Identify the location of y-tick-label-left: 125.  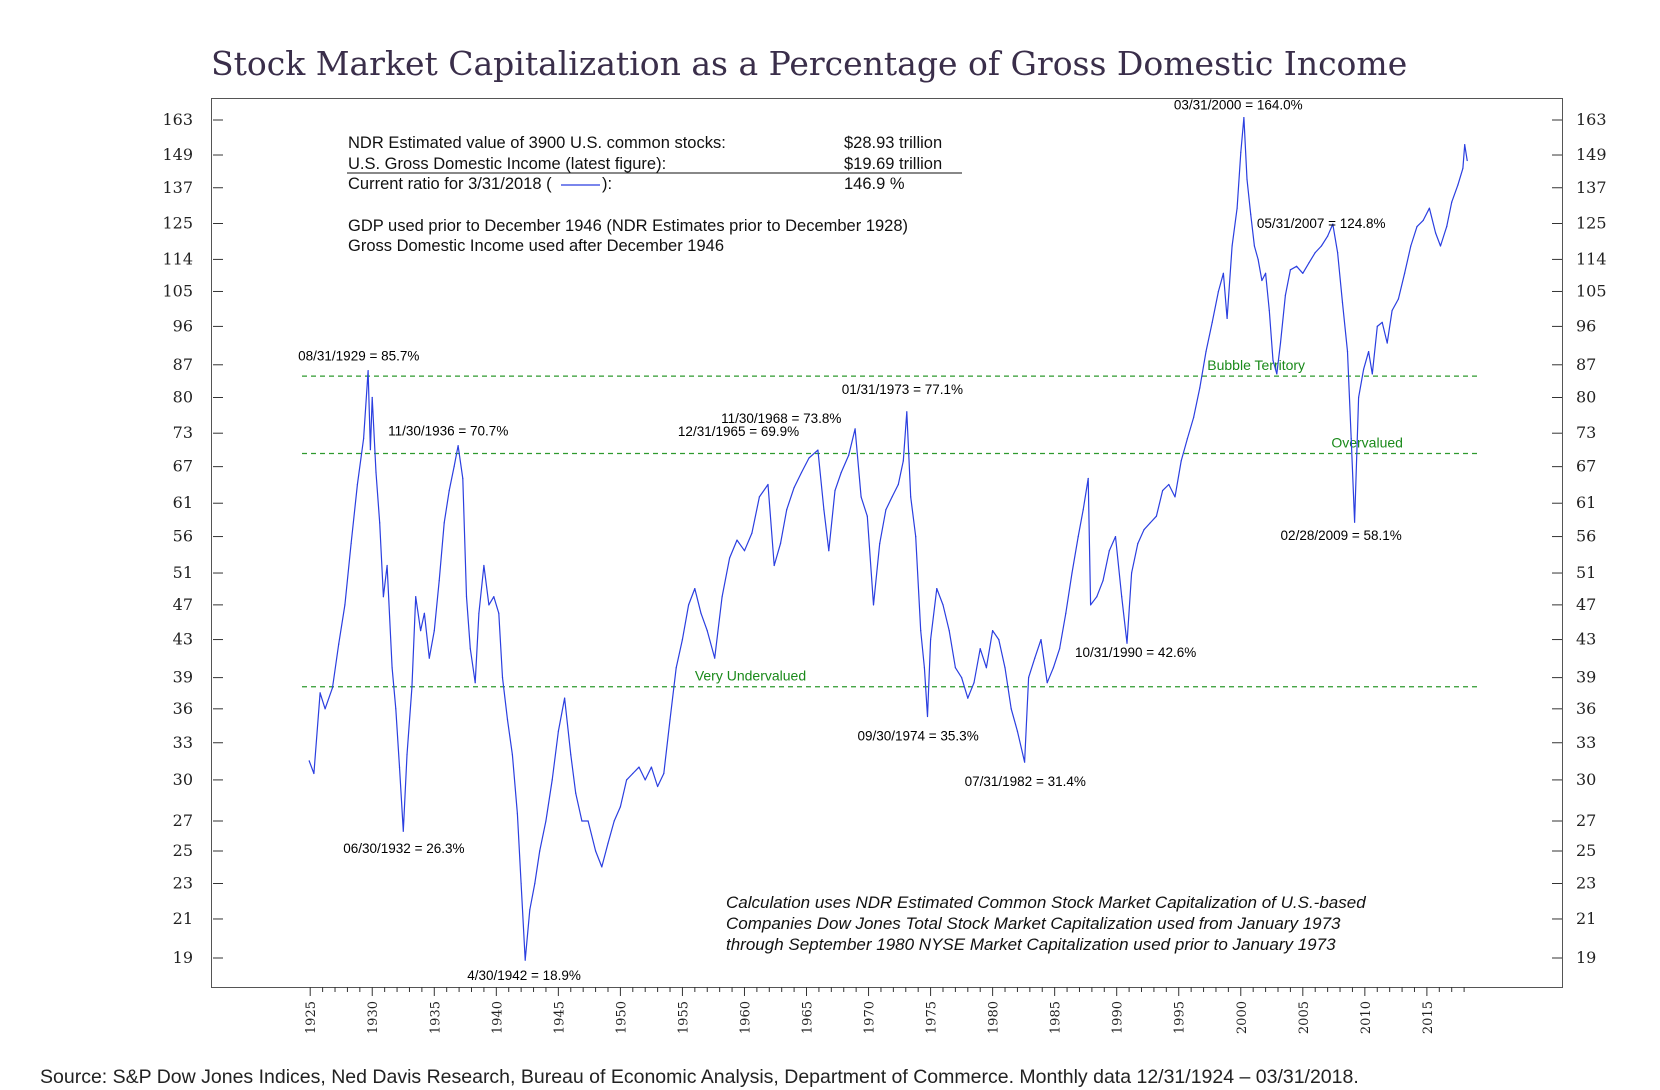
(177, 222).